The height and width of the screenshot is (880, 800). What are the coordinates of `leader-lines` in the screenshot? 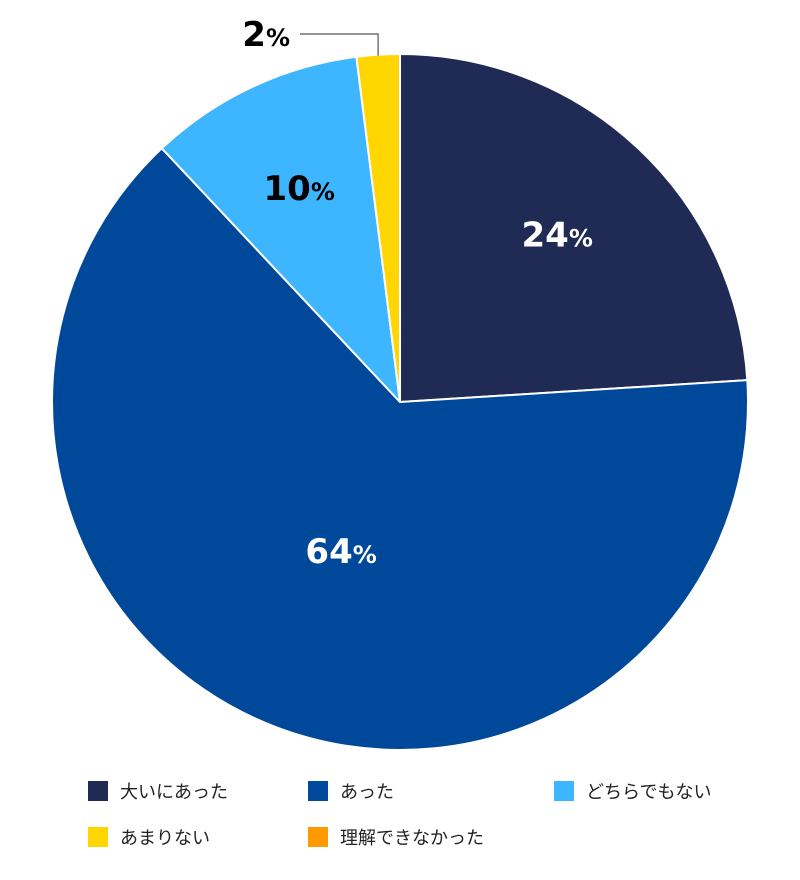 It's located at (339, 44).